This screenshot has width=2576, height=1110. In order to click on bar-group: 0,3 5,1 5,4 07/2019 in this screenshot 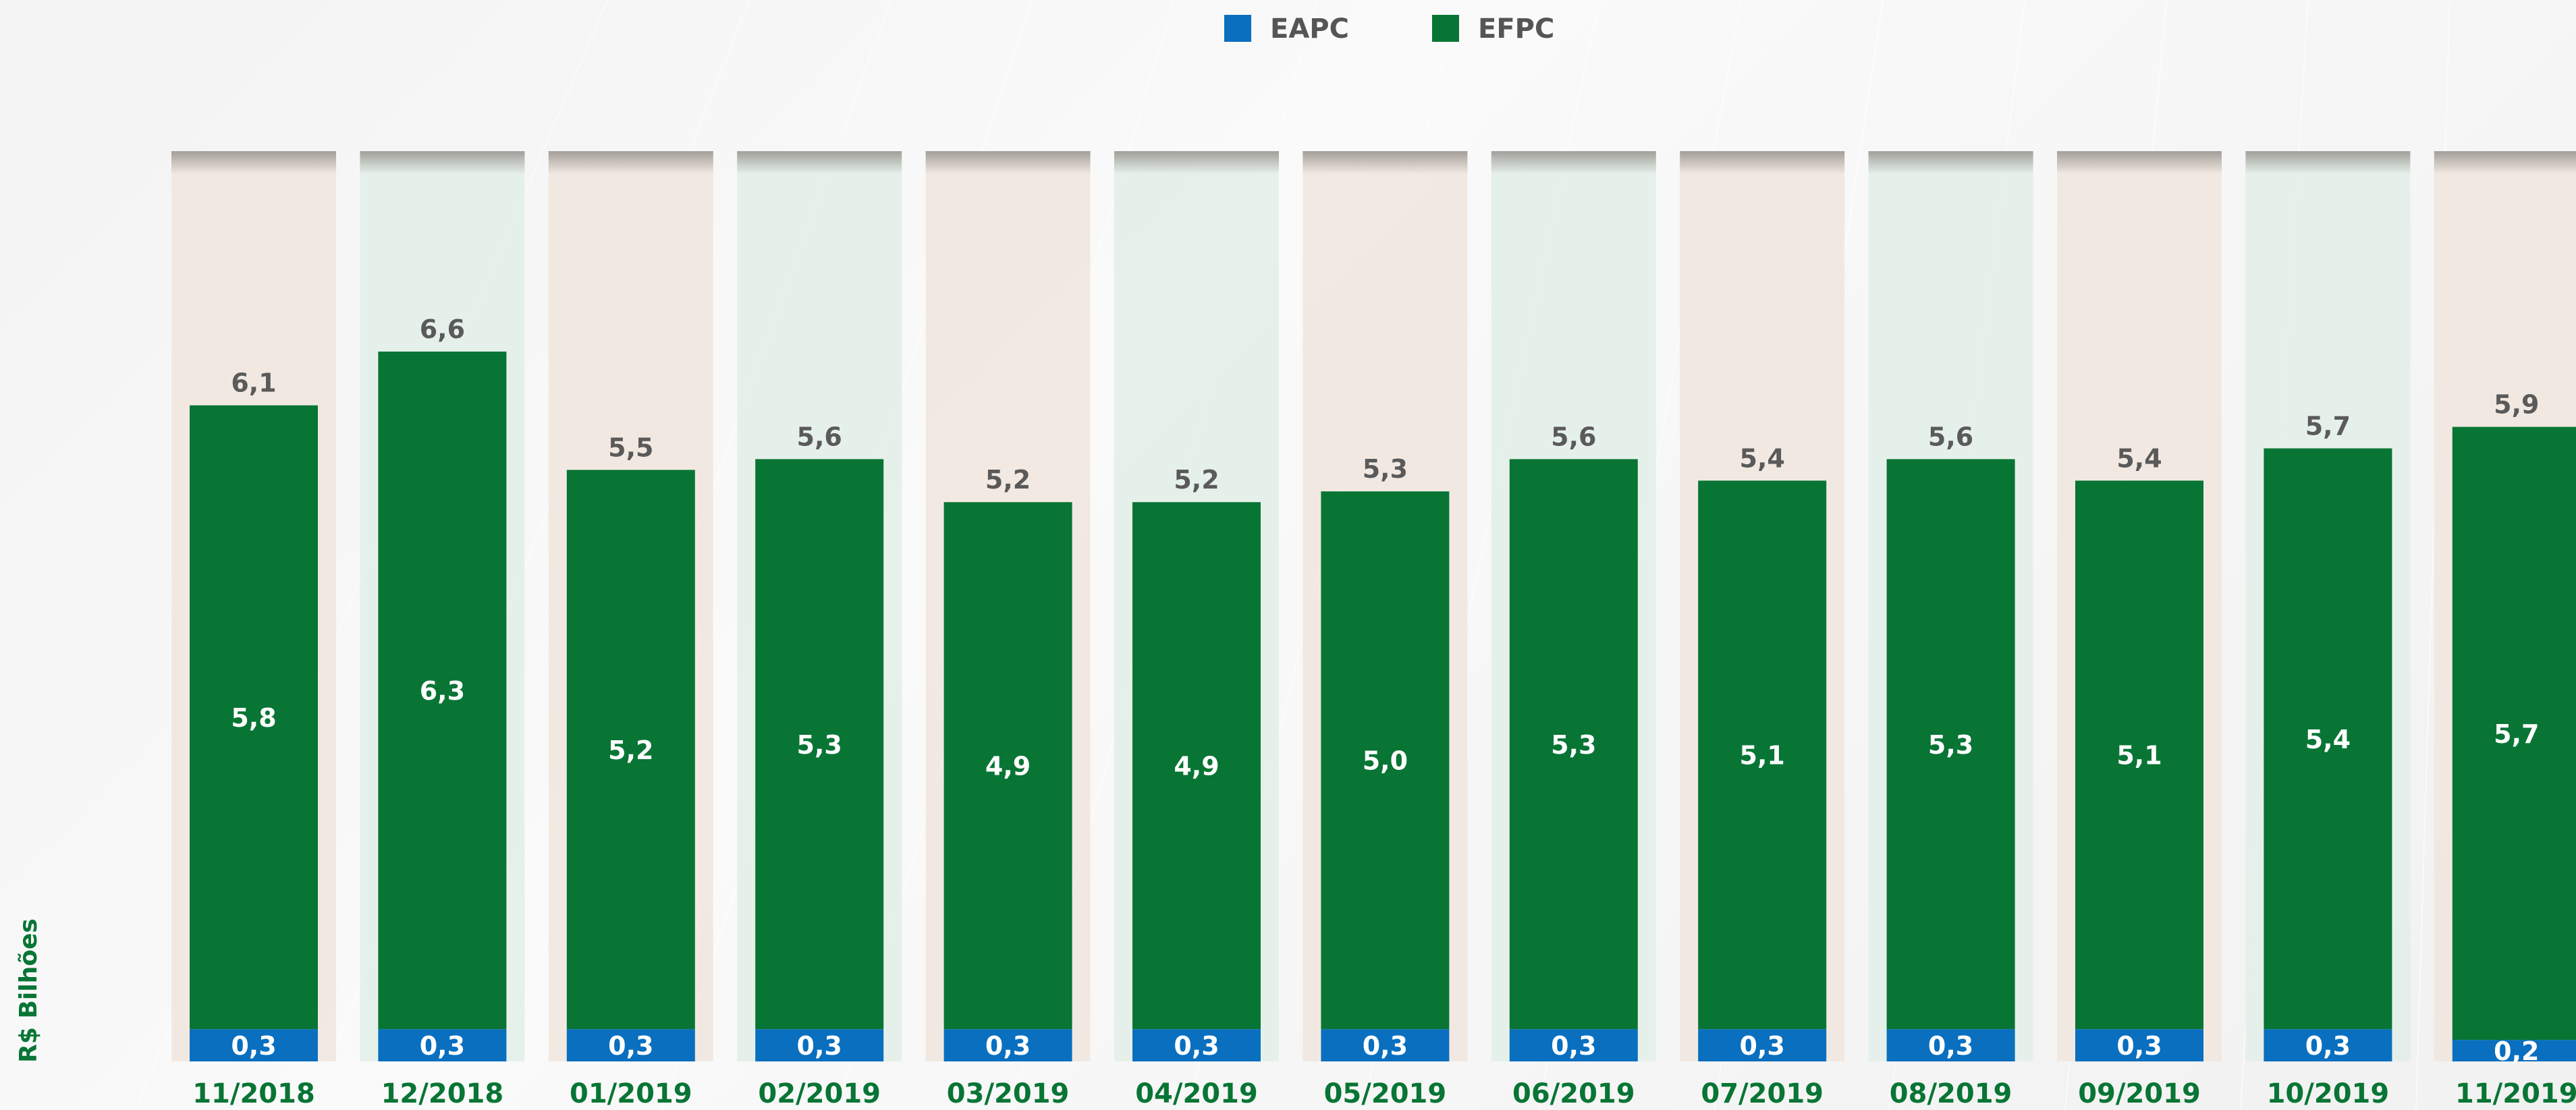, I will do `click(1763, 630)`.